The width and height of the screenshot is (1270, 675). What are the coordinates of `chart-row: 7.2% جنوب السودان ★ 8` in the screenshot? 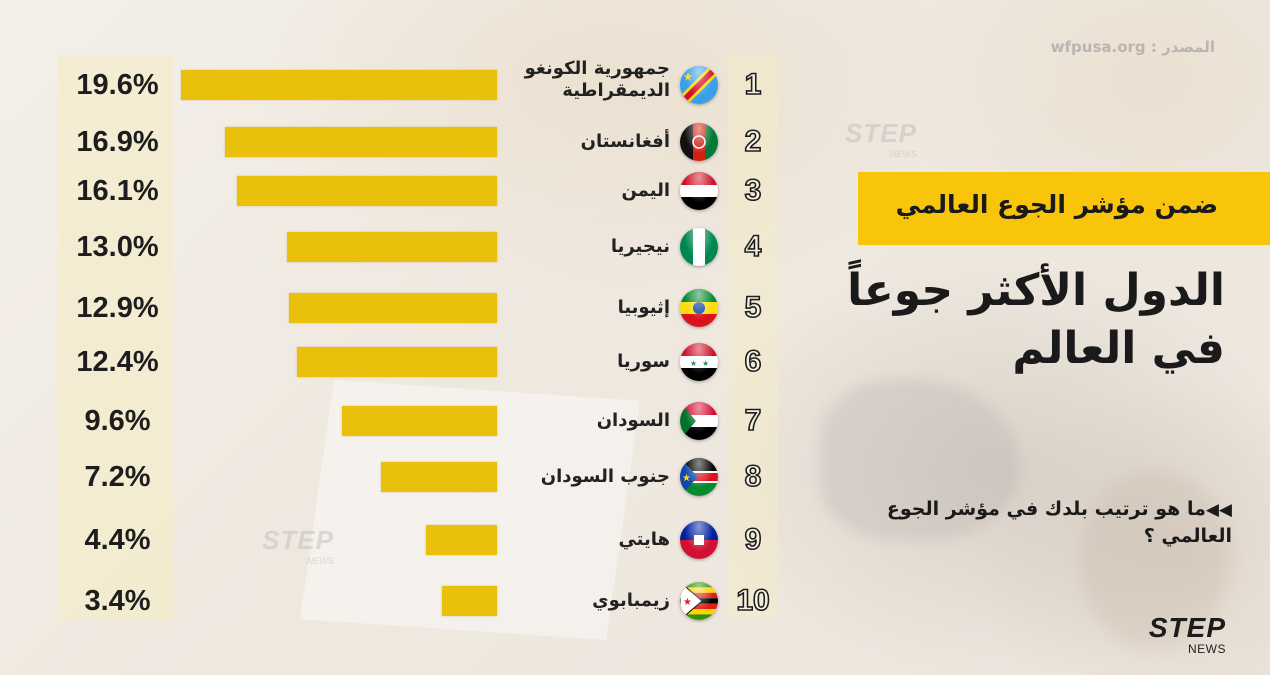 It's located at (400, 477).